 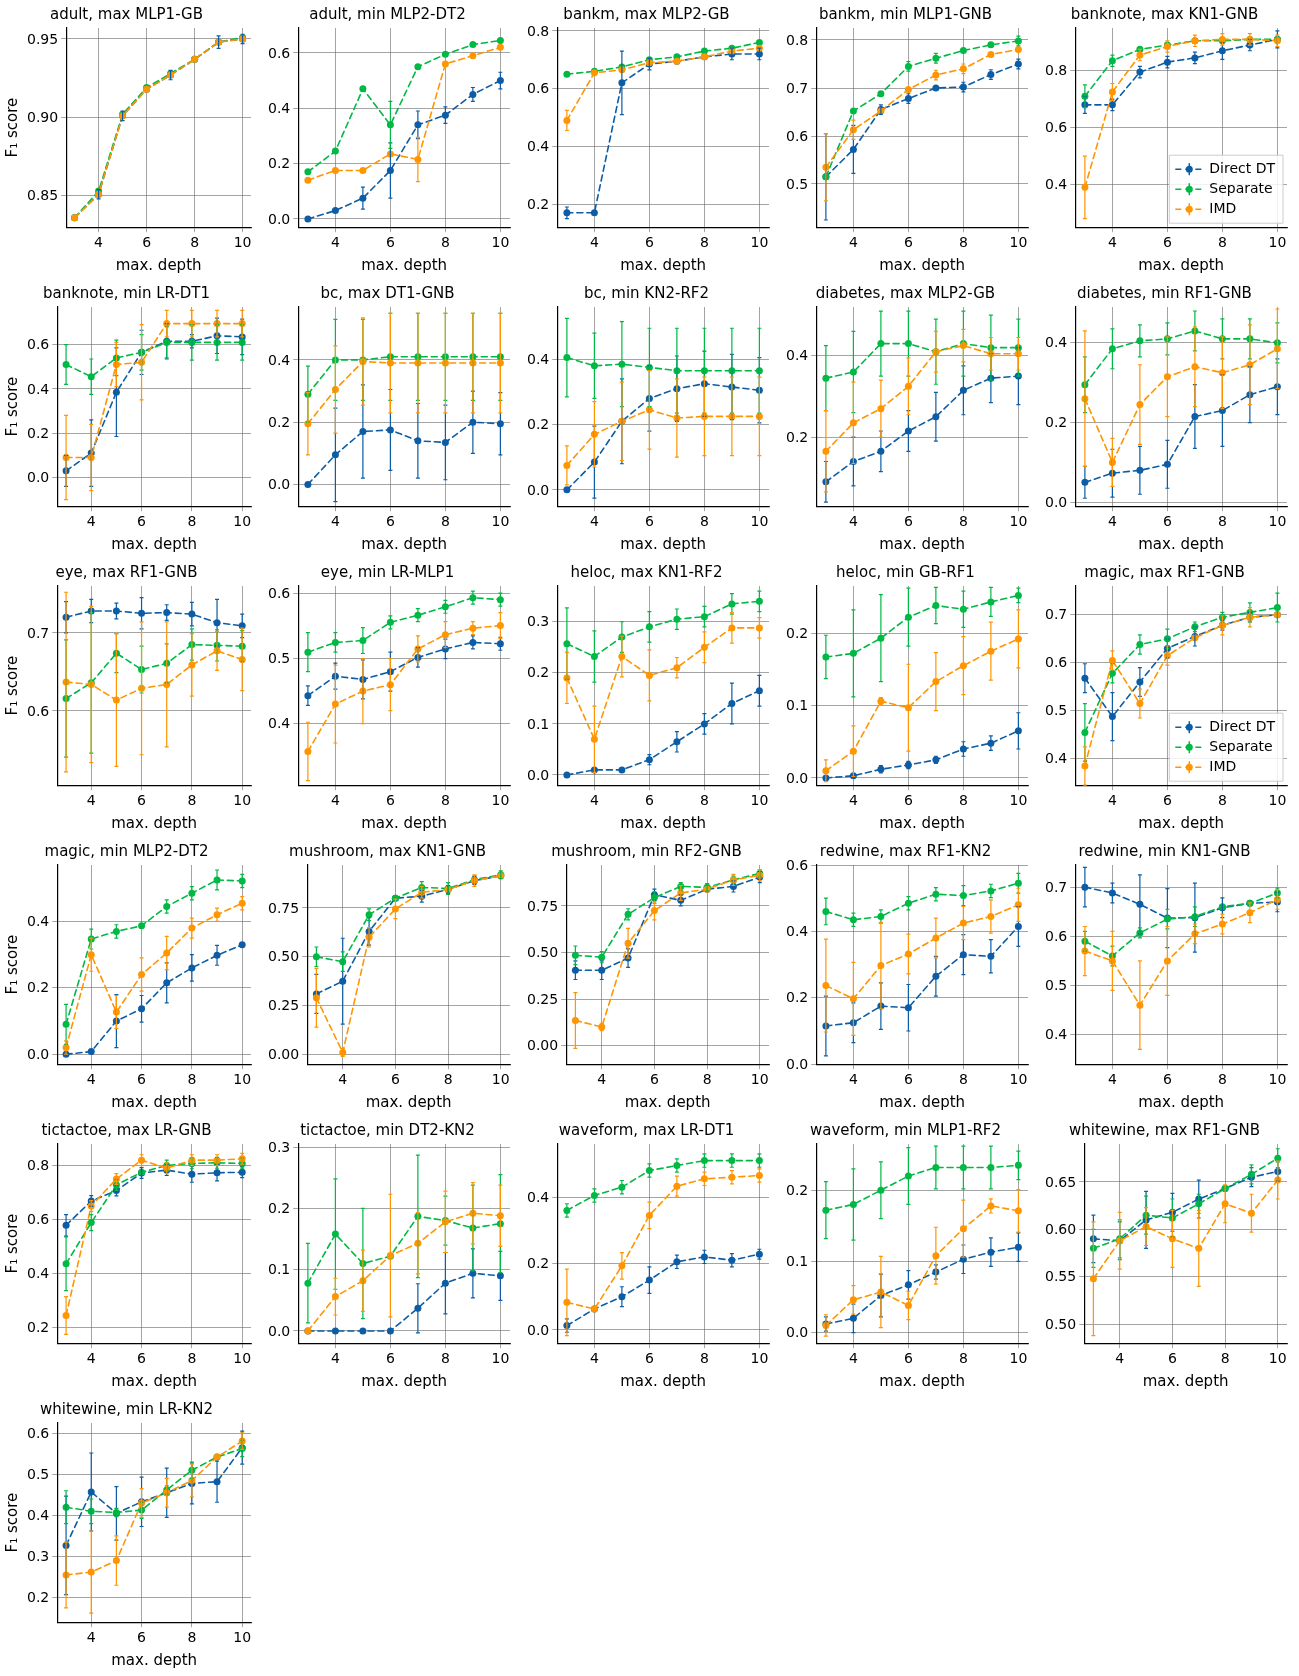 What do you see at coordinates (38, 1165) in the screenshot?
I see `y-tick-label: 0.8` at bounding box center [38, 1165].